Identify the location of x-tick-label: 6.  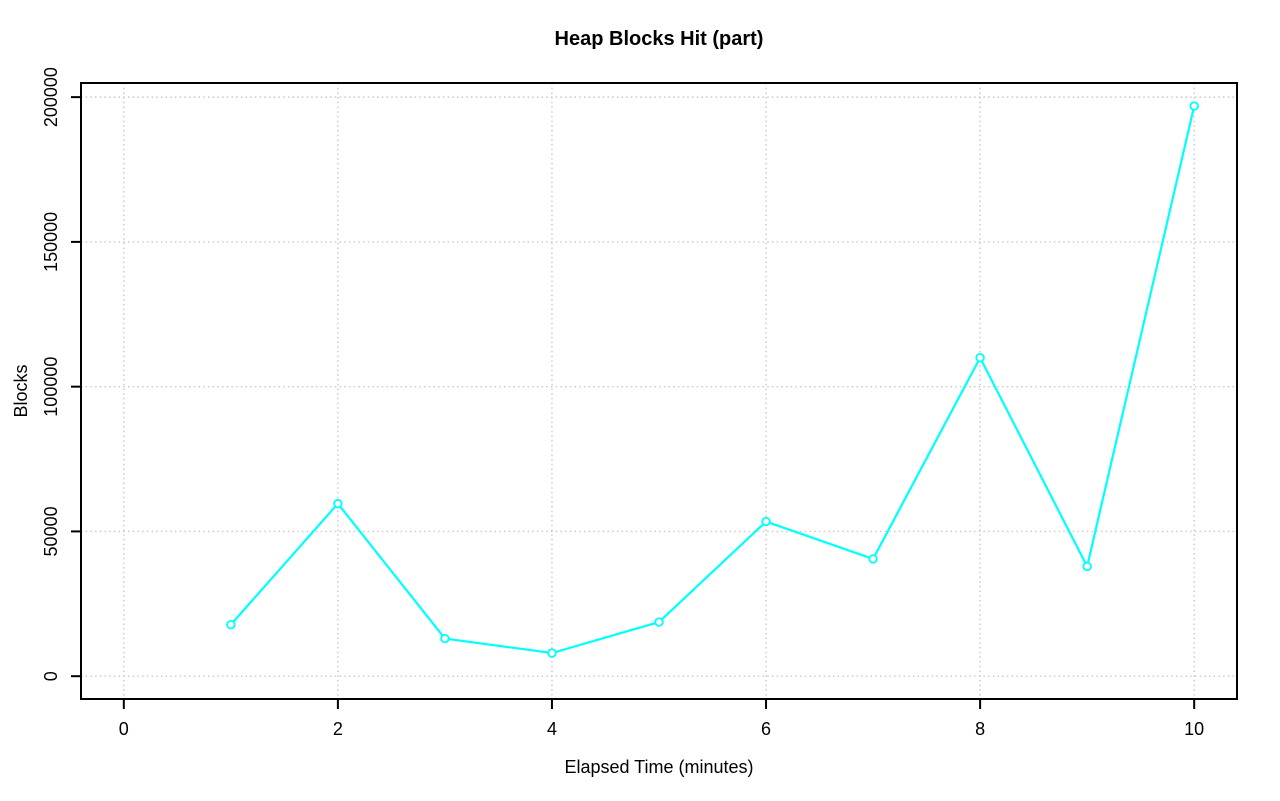
(766, 729).